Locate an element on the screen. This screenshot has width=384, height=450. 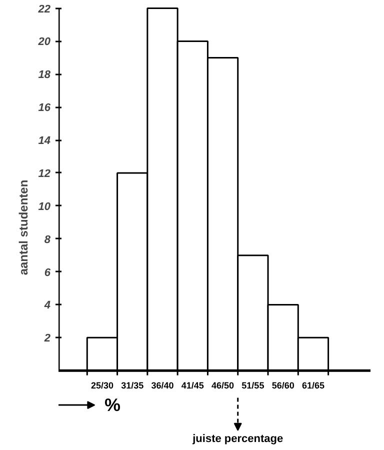
y-tick-label: 10 is located at coordinates (45, 206).